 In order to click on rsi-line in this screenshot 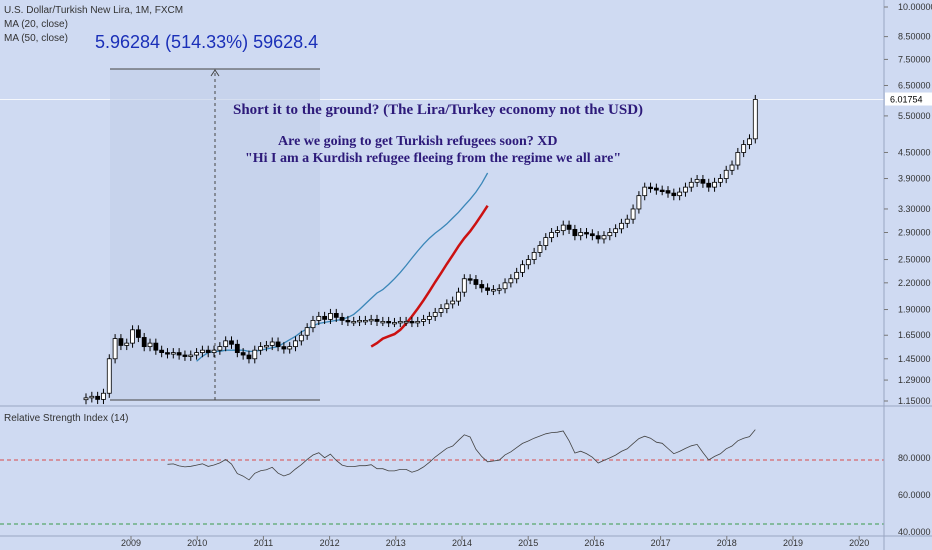, I will do `click(461, 455)`.